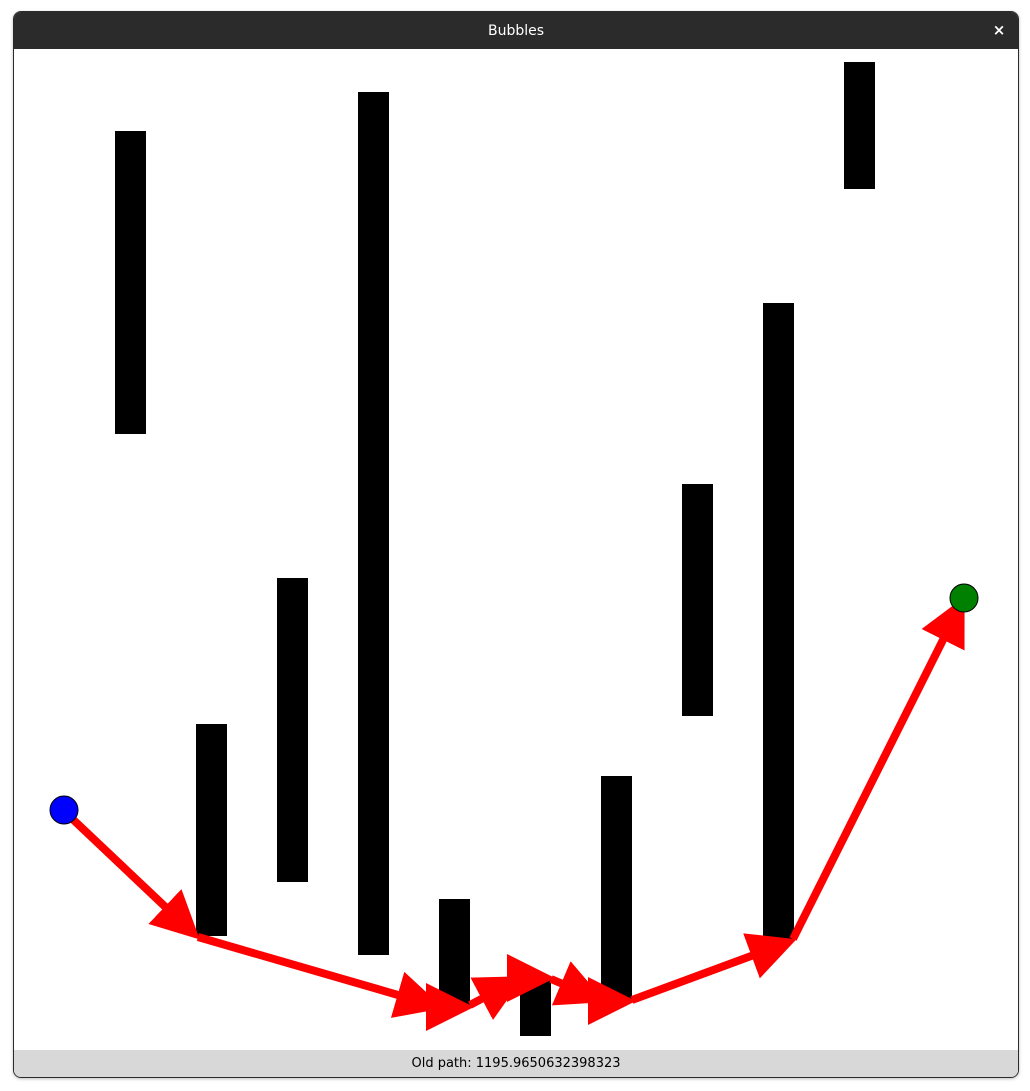  I want to click on title-bar: Bubbles ×, so click(516, 30).